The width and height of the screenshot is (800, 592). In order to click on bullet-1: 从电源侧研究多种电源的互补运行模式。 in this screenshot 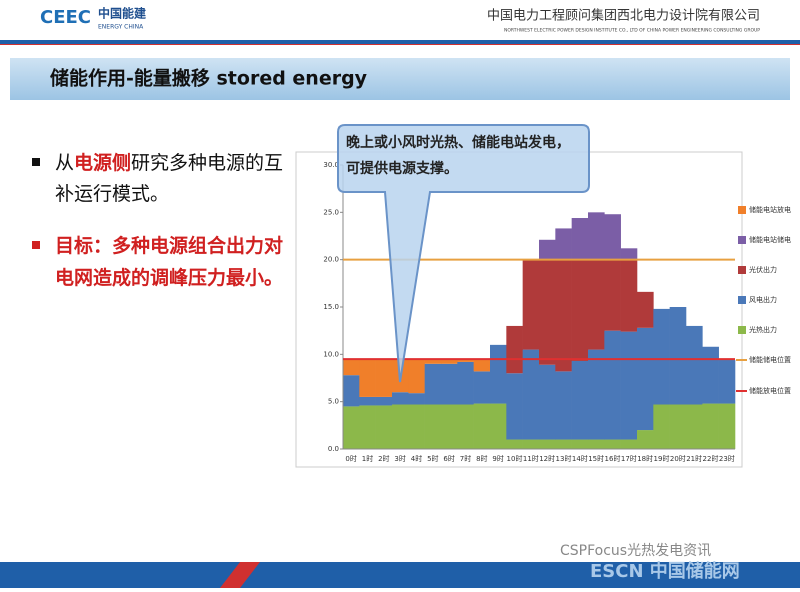, I will do `click(169, 178)`.